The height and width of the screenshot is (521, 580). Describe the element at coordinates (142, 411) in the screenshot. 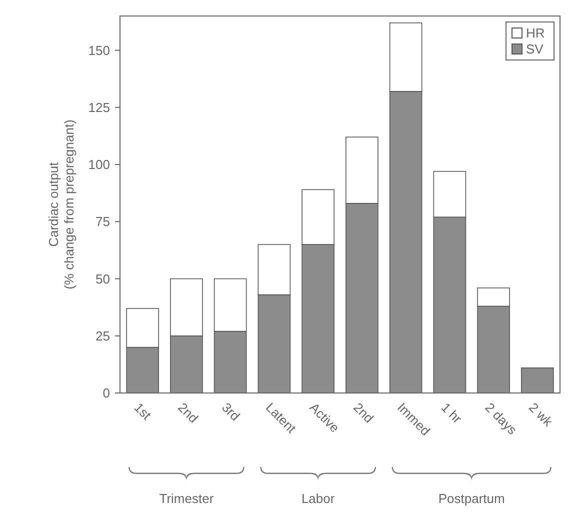

I see `x-tick-label: 1st` at that location.